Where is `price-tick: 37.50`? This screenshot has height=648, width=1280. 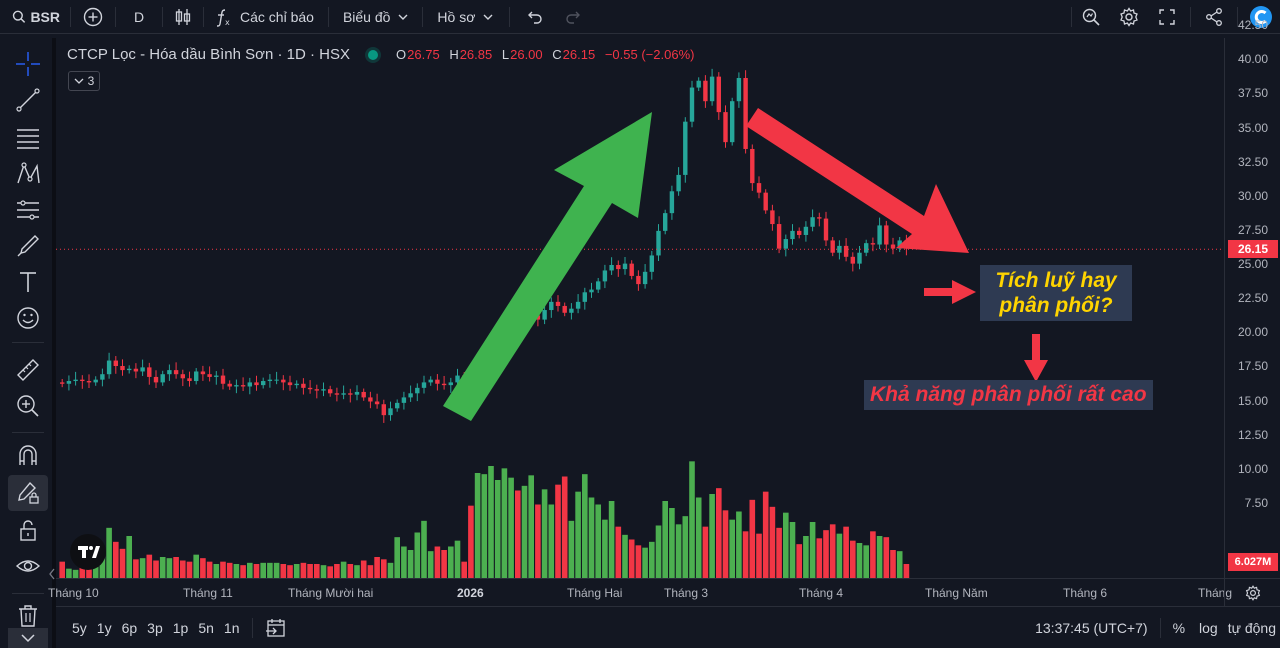 price-tick: 37.50 is located at coordinates (1252, 93).